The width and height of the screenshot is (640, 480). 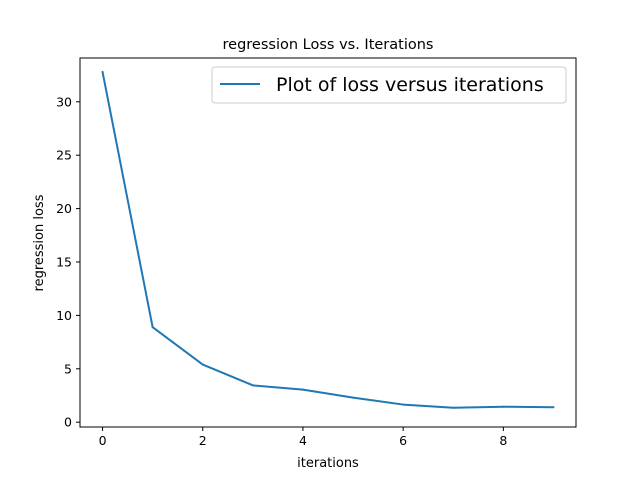 What do you see at coordinates (64, 208) in the screenshot?
I see `y-tick-label: 20` at bounding box center [64, 208].